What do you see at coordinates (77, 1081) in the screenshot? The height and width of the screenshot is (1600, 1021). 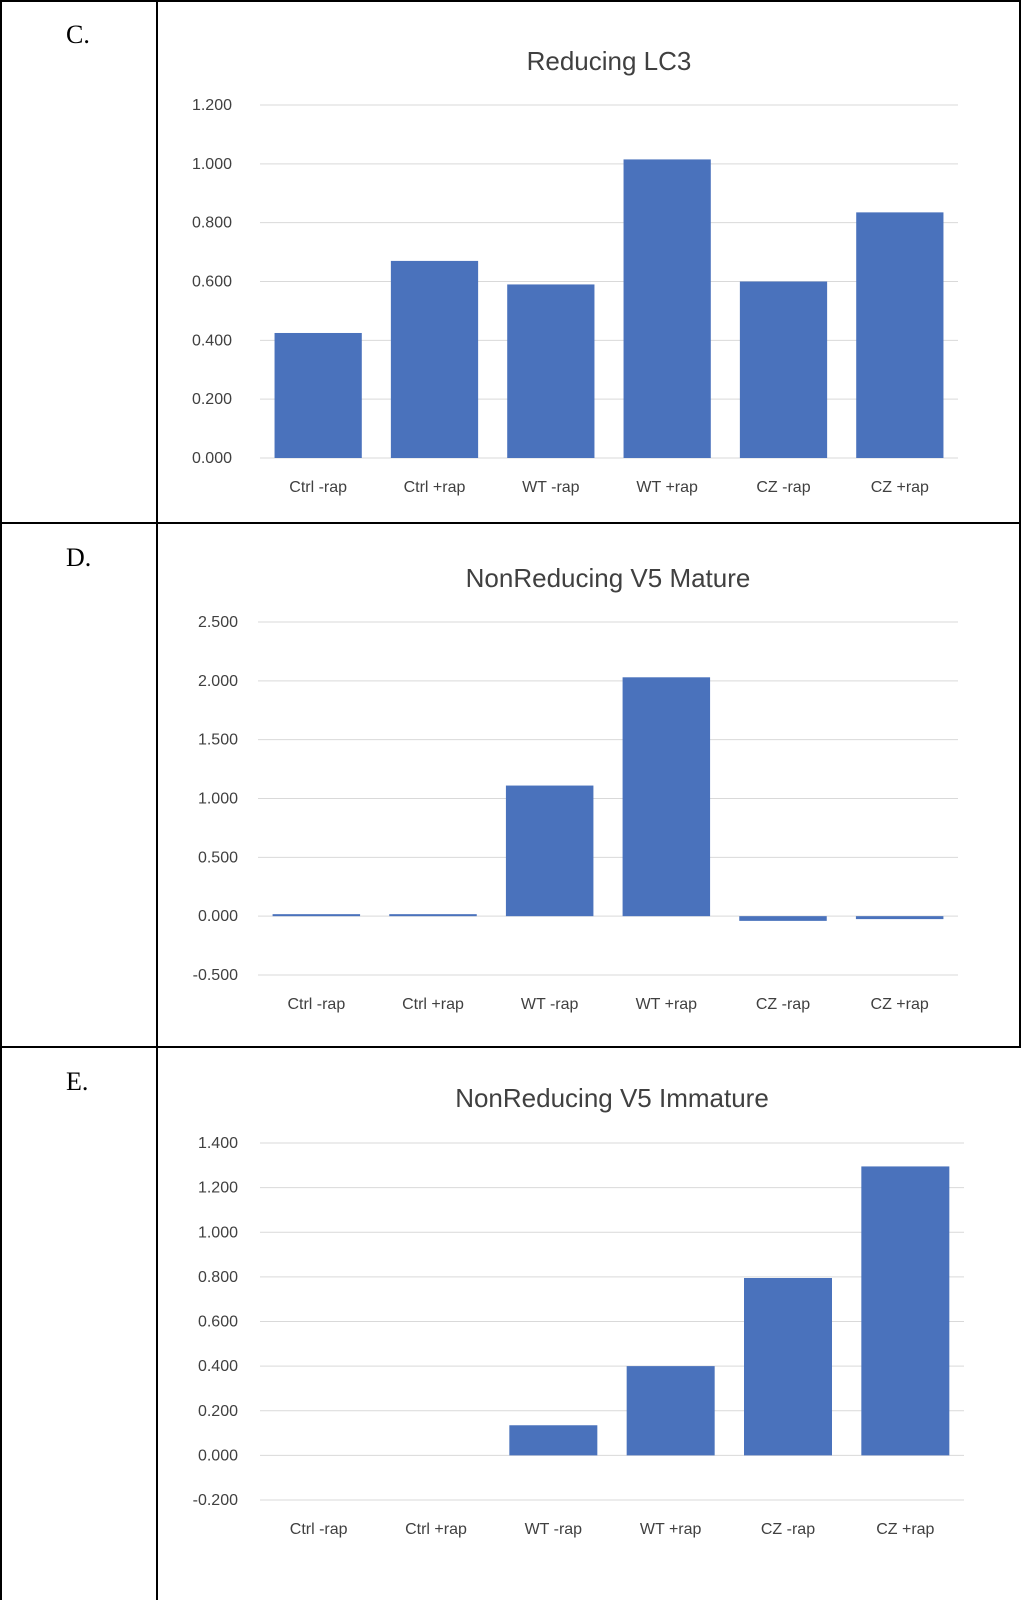 I see `panel-label: E.` at bounding box center [77, 1081].